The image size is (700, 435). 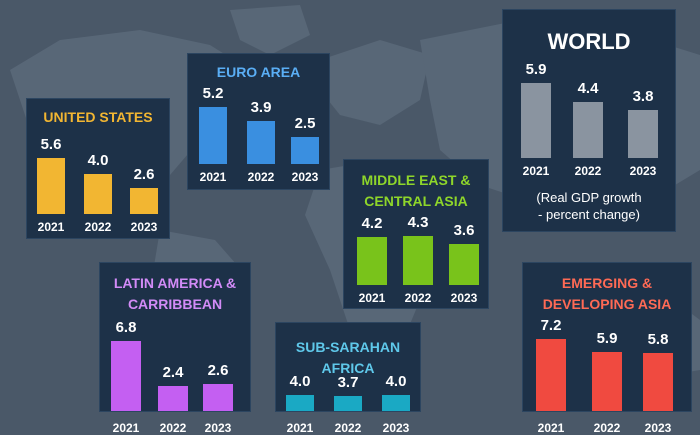 I want to click on united-states-bar-2023, so click(x=144, y=201).